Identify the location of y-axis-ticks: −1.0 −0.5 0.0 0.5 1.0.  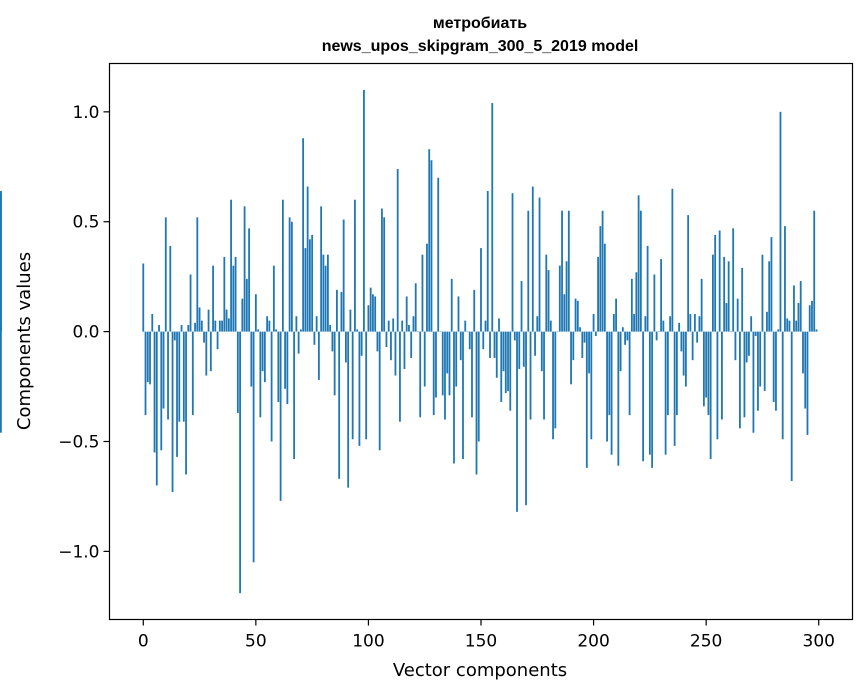
(84, 332).